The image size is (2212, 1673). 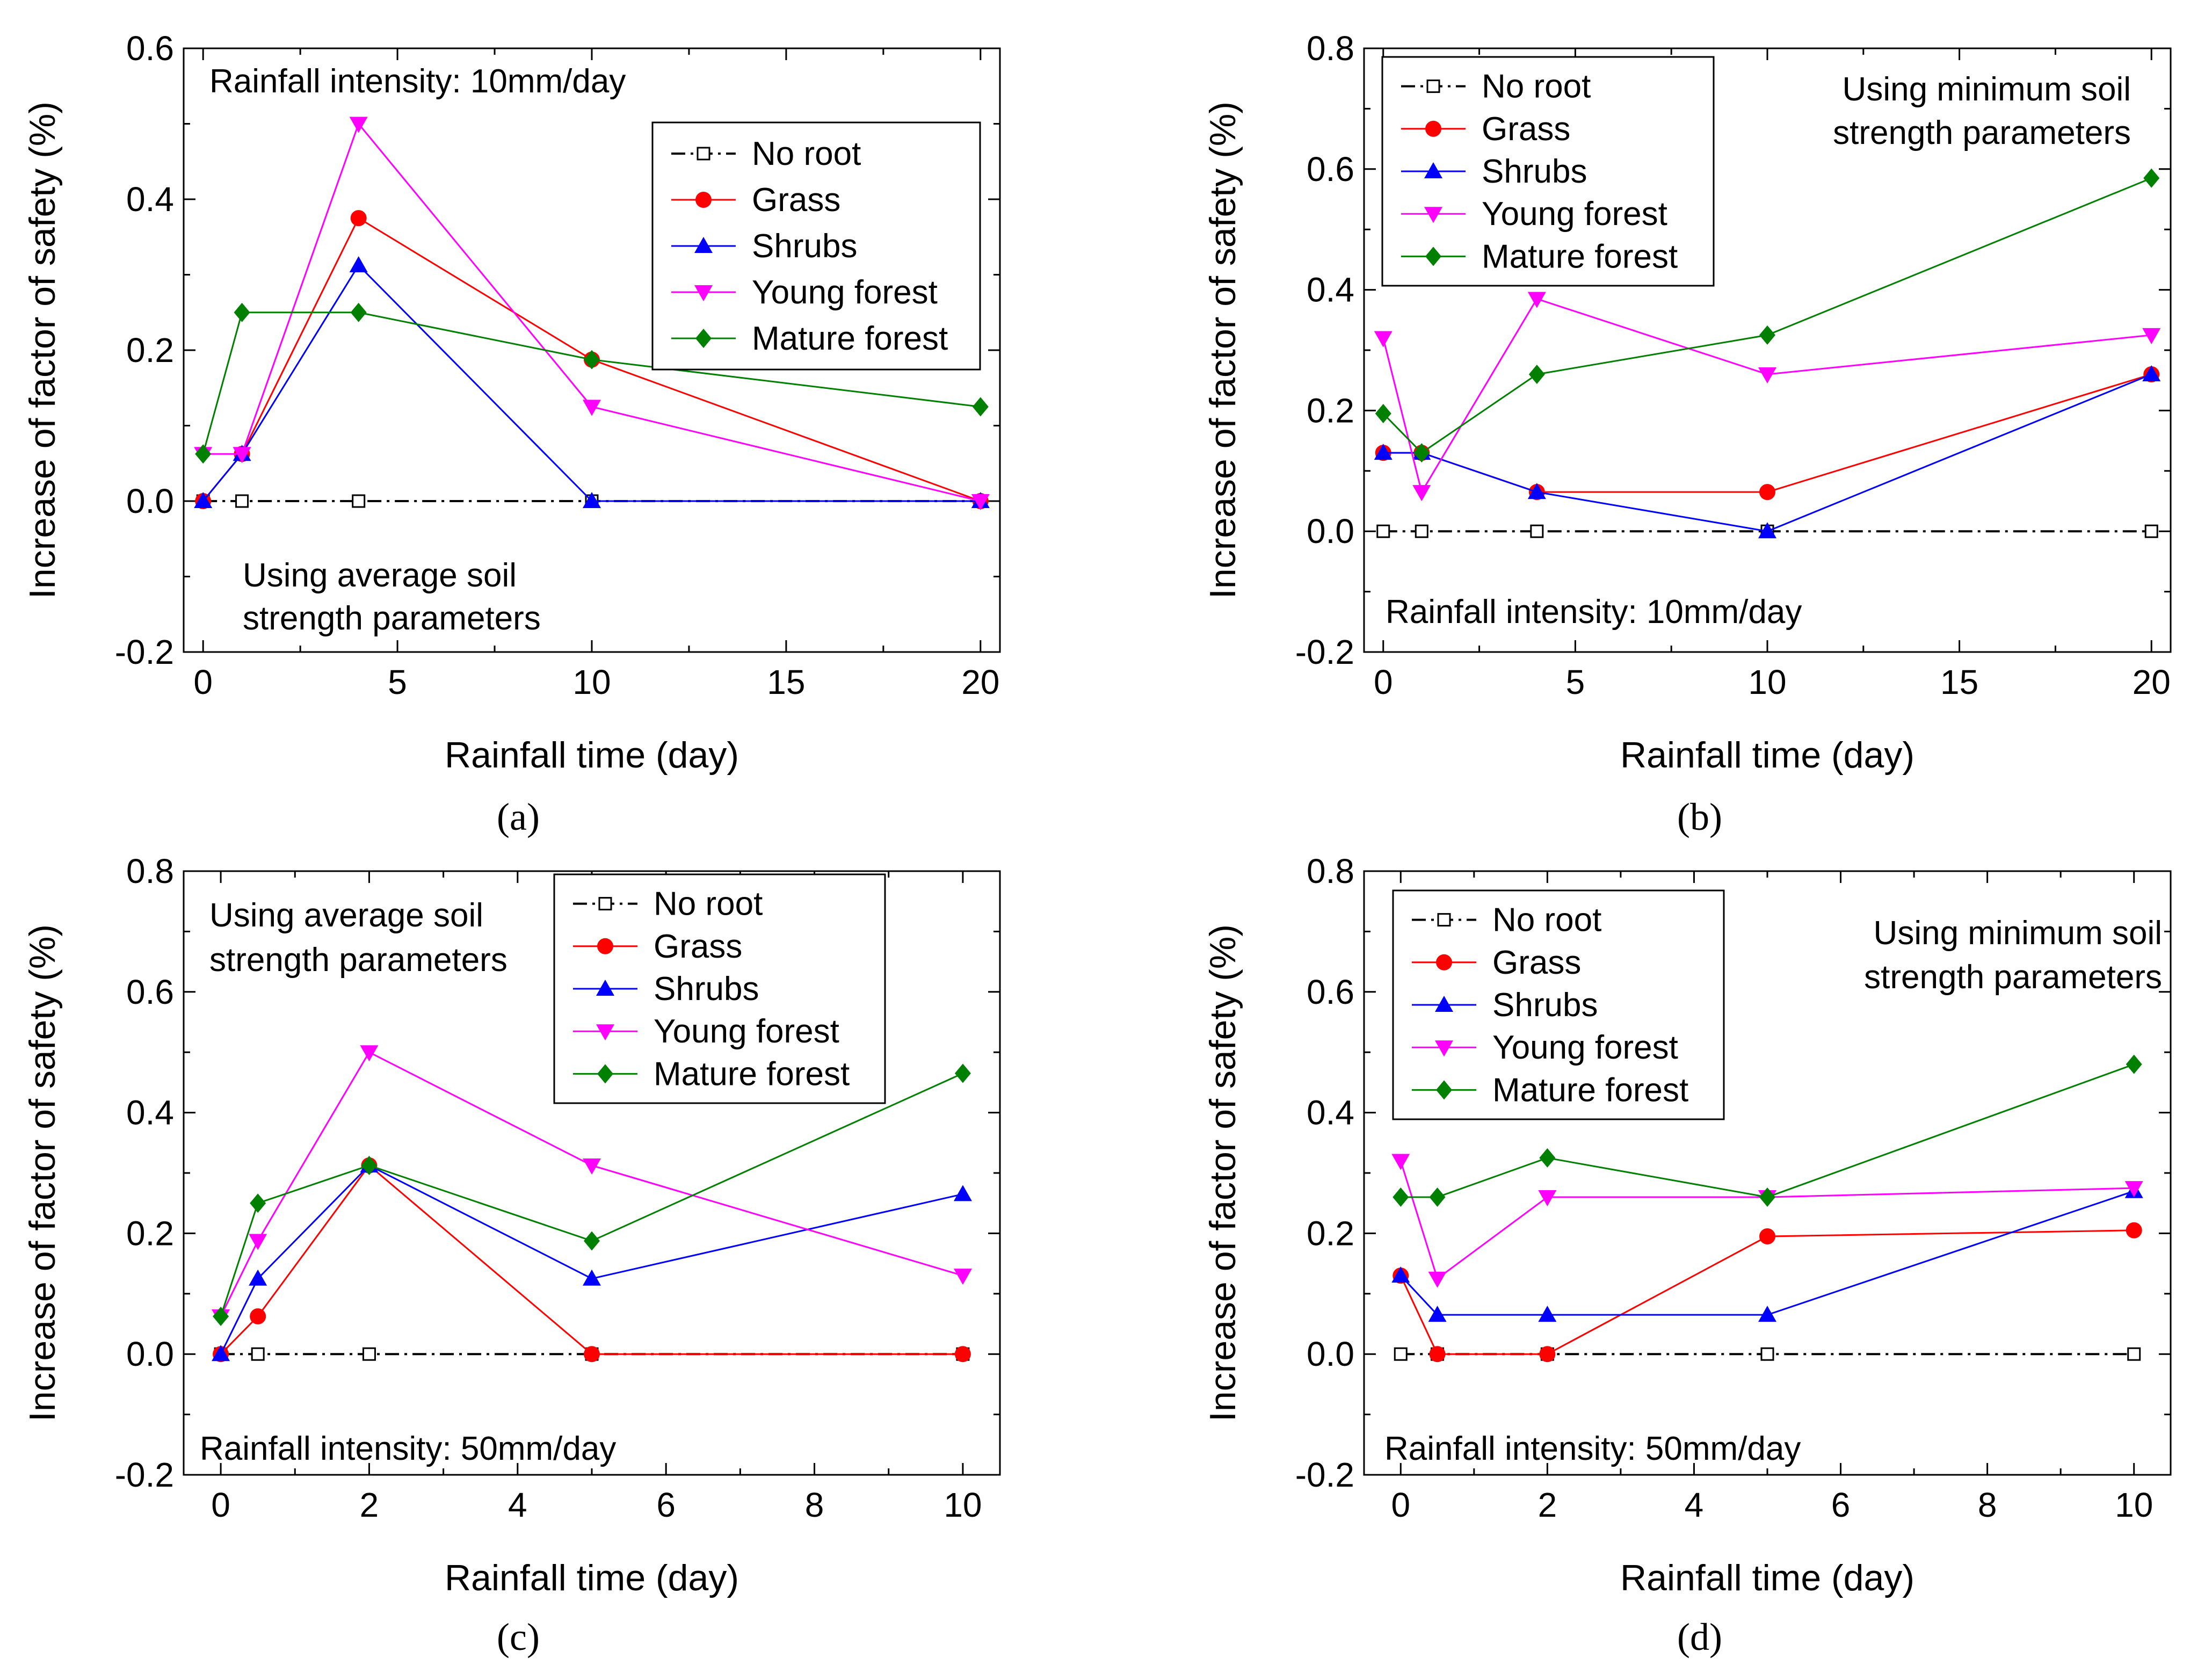 What do you see at coordinates (752, 1073) in the screenshot?
I see `legend-label-mature-forest: Mature forest` at bounding box center [752, 1073].